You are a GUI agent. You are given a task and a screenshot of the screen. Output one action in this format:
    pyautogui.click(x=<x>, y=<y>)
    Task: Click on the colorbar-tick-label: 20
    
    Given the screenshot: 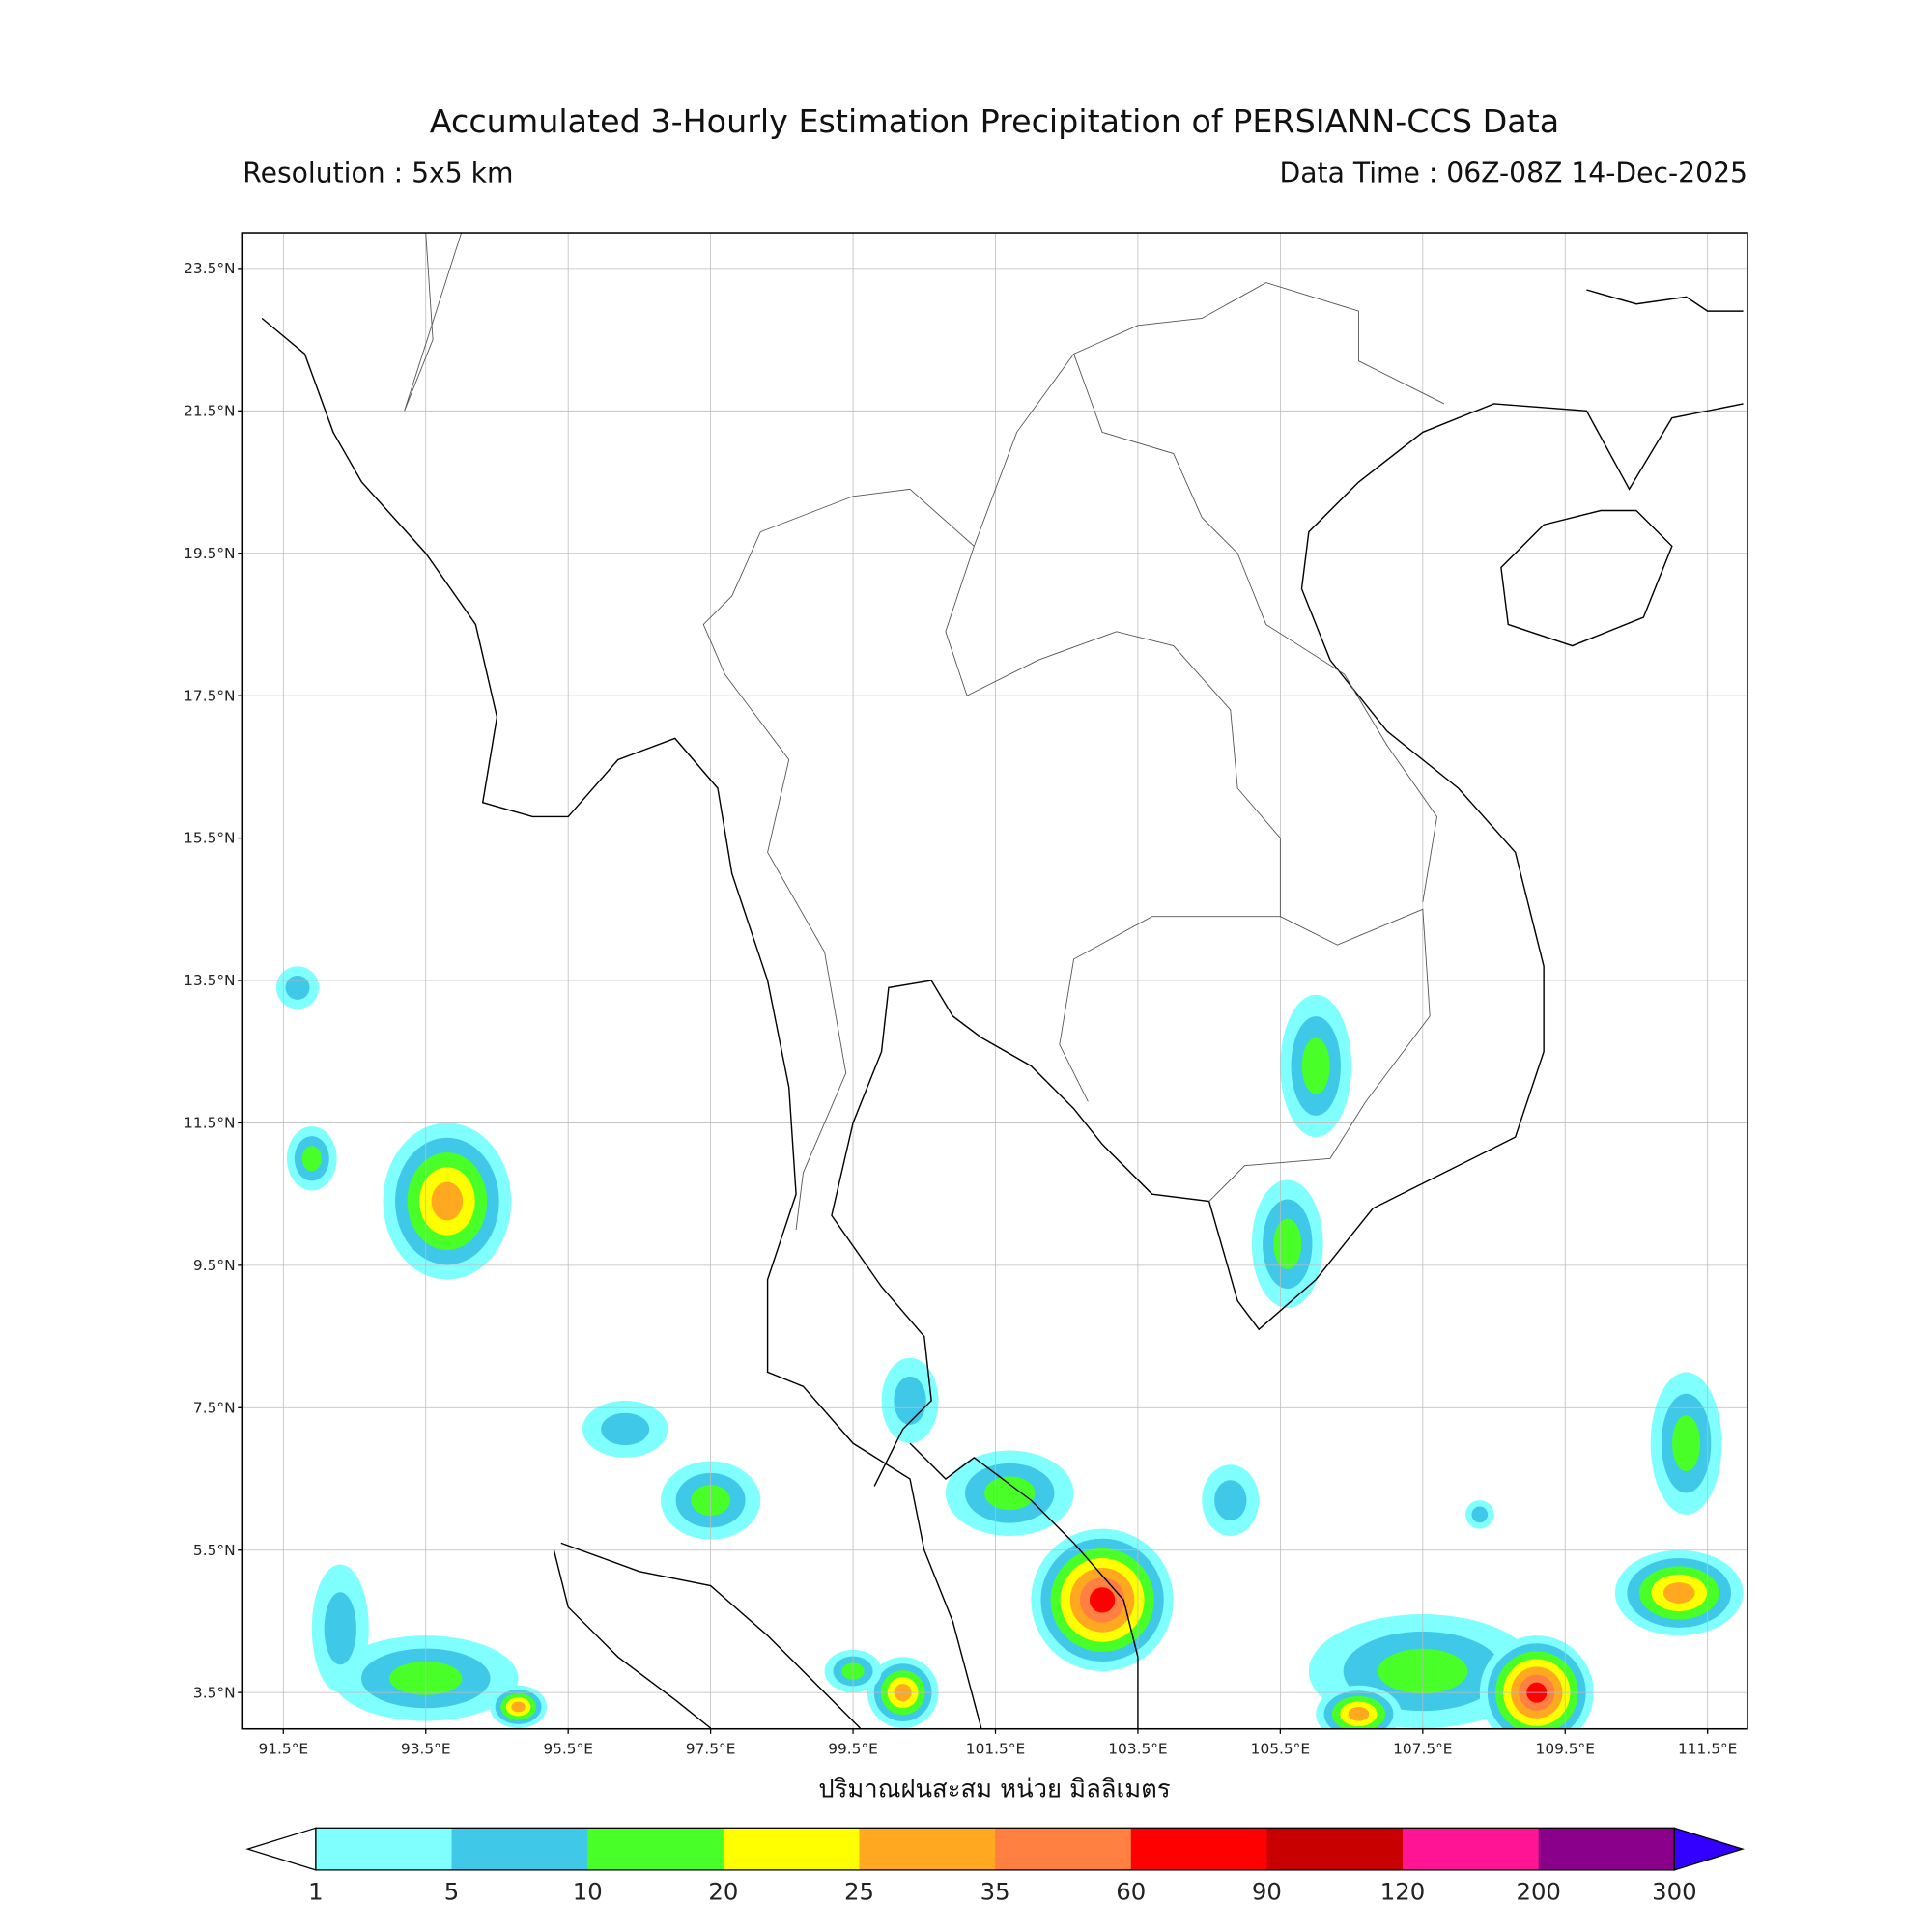 What is the action you would take?
    pyautogui.click(x=723, y=1892)
    